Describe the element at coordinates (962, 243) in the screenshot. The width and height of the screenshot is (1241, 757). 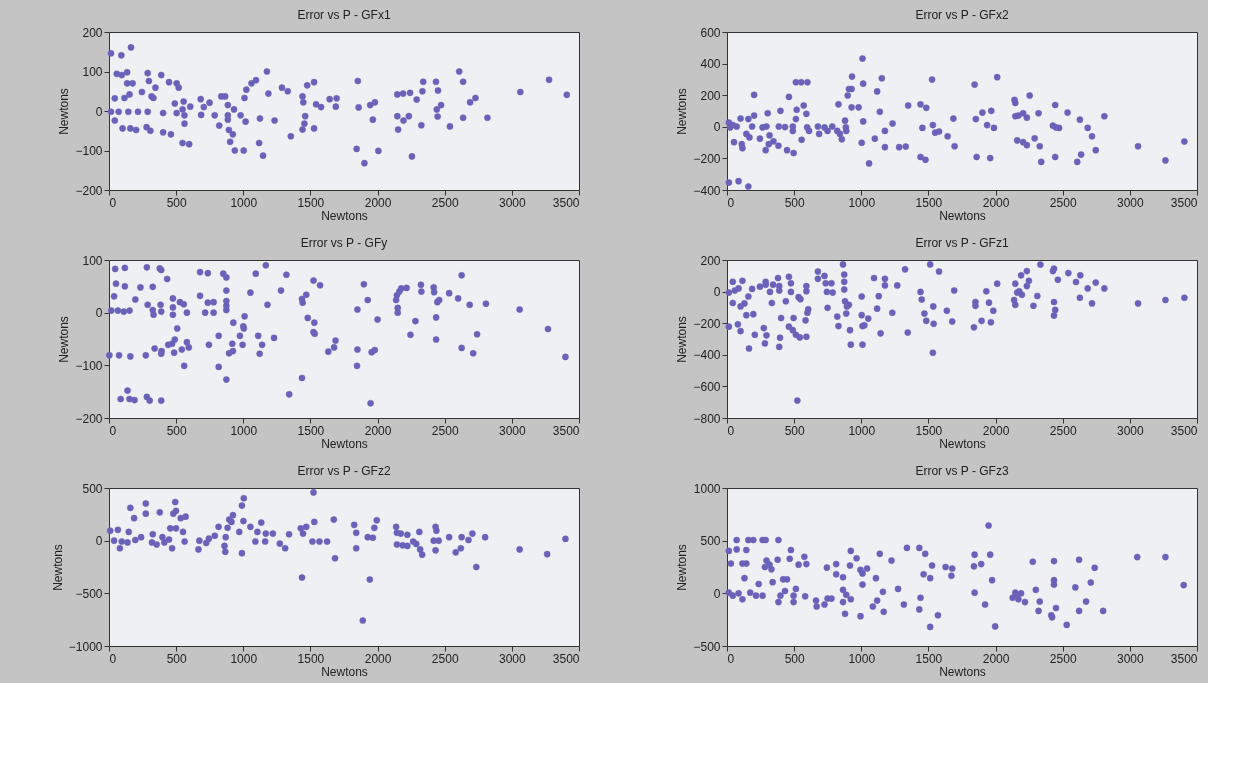
I see `chart-title: Error vs P - GFz1` at that location.